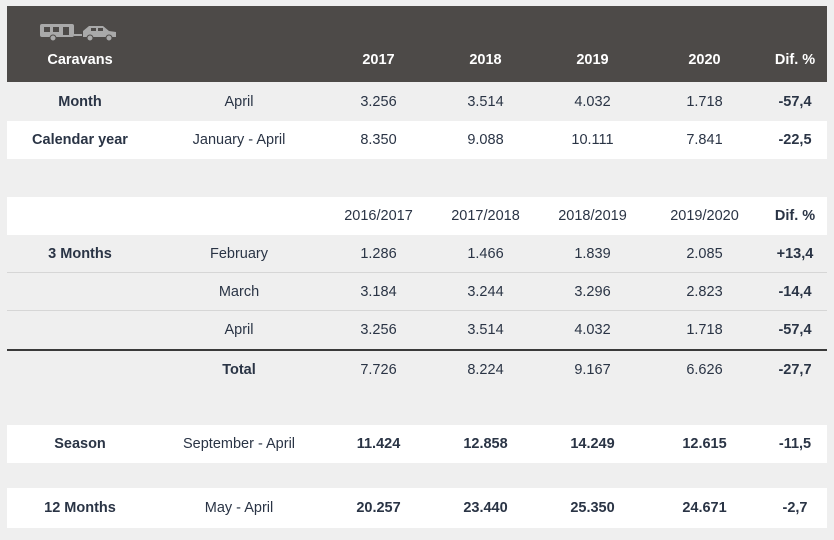  What do you see at coordinates (485, 60) in the screenshot?
I see `header-year: 2018` at bounding box center [485, 60].